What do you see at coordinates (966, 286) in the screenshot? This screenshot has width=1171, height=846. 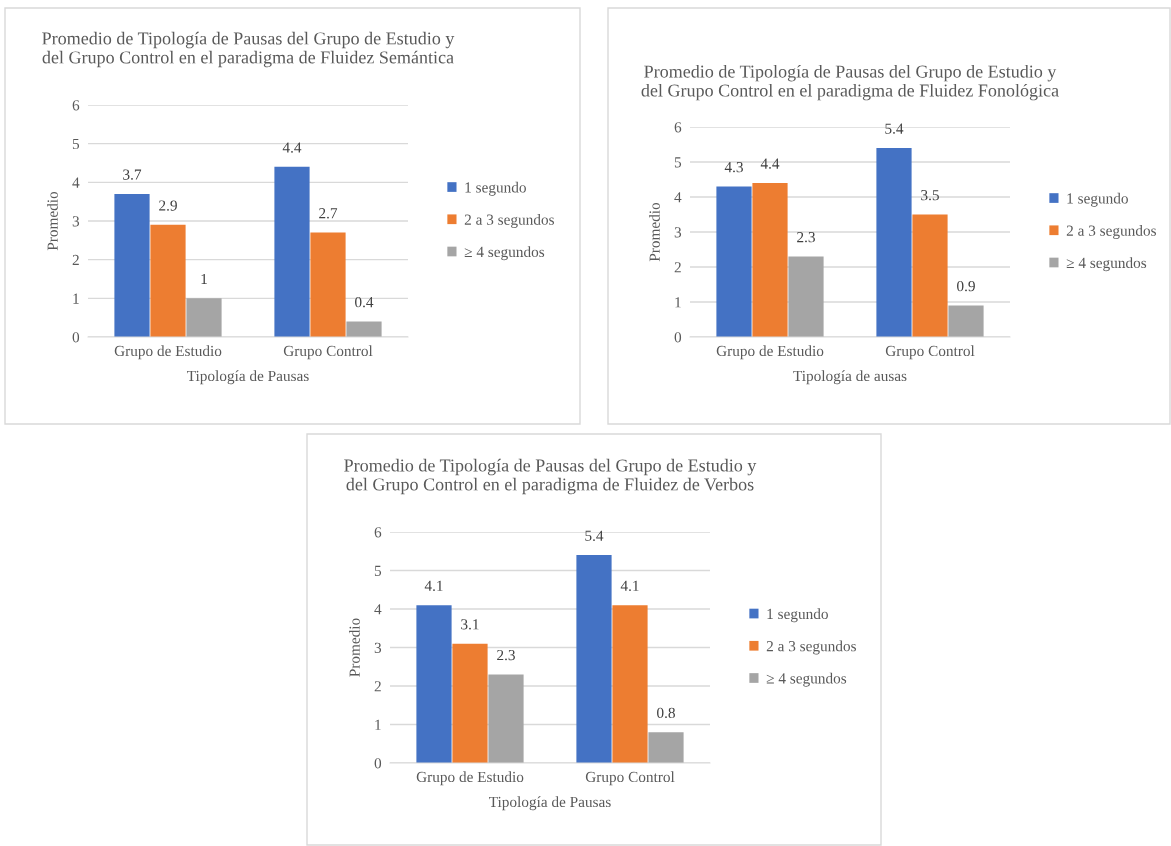 I see `data-label: 0.9` at bounding box center [966, 286].